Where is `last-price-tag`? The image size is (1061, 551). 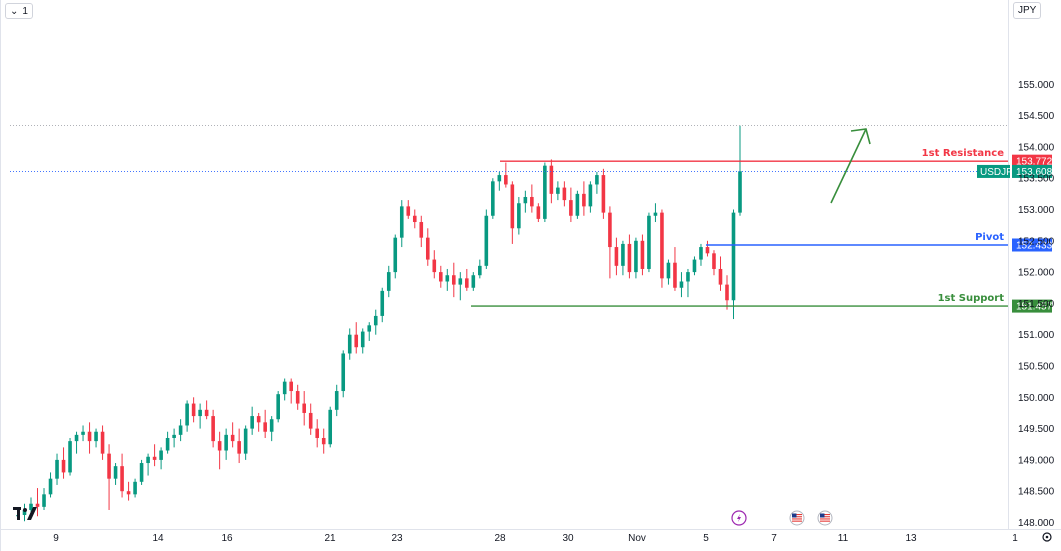
last-price-tag is located at coordinates (1032, 171).